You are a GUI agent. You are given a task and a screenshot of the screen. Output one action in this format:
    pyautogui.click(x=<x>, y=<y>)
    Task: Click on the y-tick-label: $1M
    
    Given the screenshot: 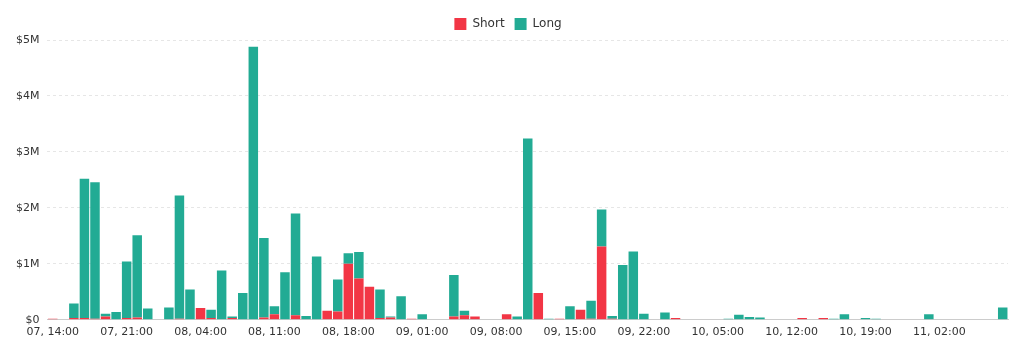 What is the action you would take?
    pyautogui.click(x=27, y=263)
    